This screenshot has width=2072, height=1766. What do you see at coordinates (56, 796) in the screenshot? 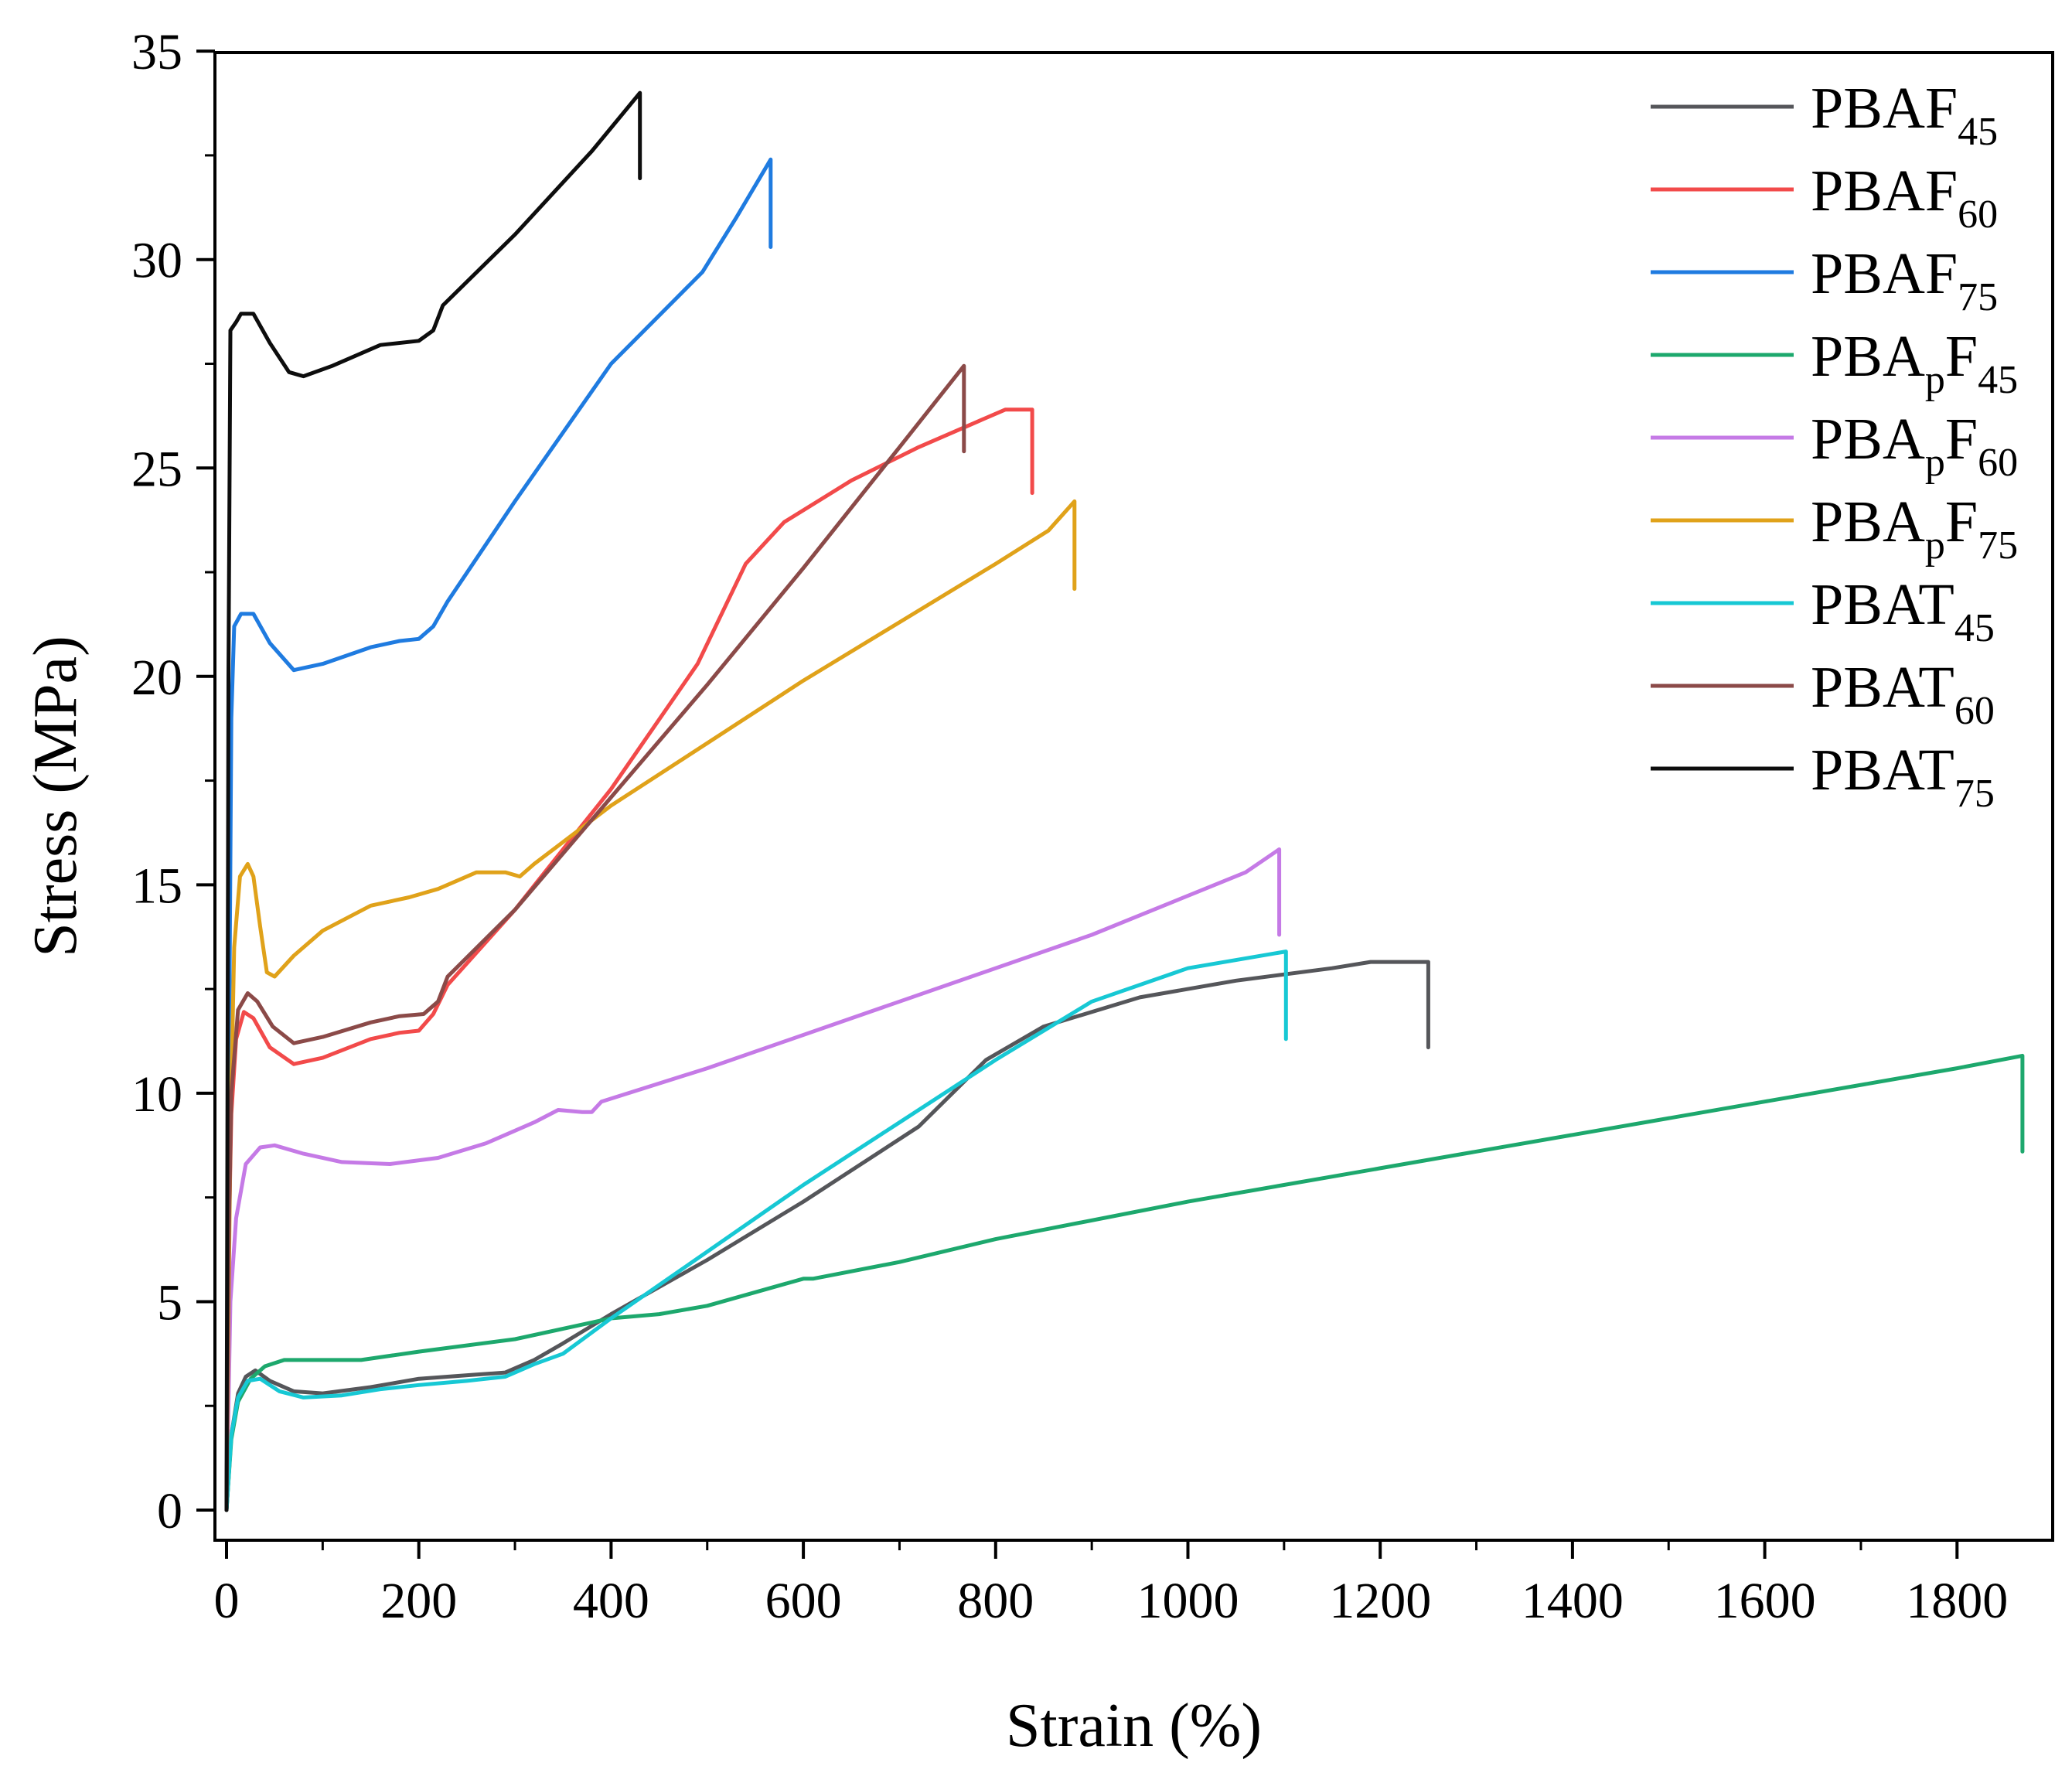
I see `y-axis-title: Stress (MPa)` at bounding box center [56, 796].